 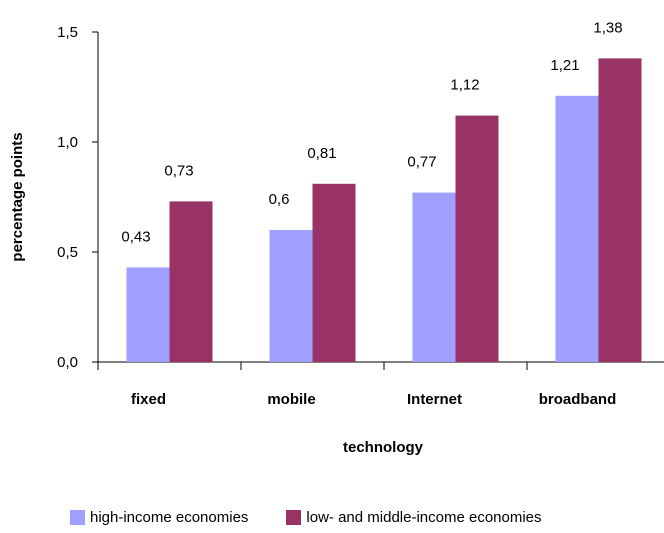 I want to click on data-label: 0,73, so click(x=178, y=170).